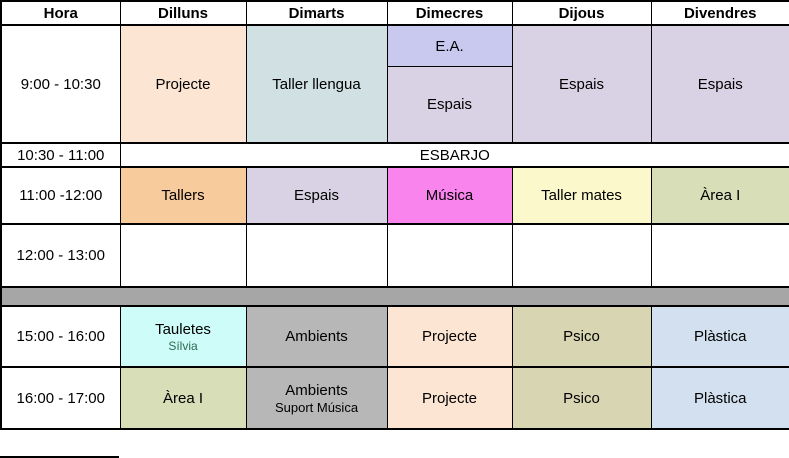 The width and height of the screenshot is (789, 458). Describe the element at coordinates (316, 255) in the screenshot. I see `cell-1200-dimarts-empty` at that location.